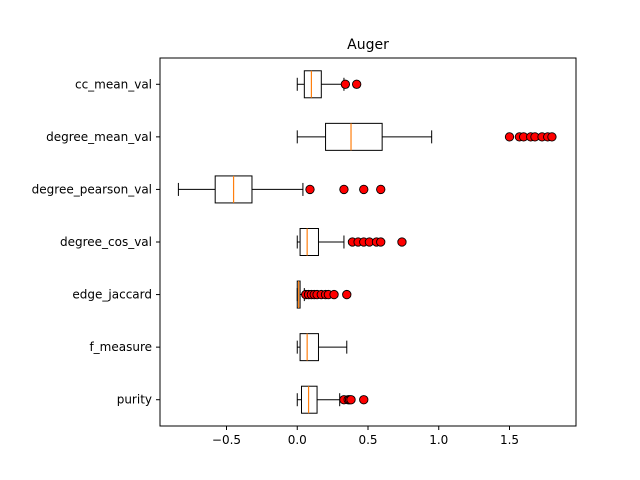 This screenshot has width=640, height=480. I want to click on x-tick-label: 1.5, so click(509, 440).